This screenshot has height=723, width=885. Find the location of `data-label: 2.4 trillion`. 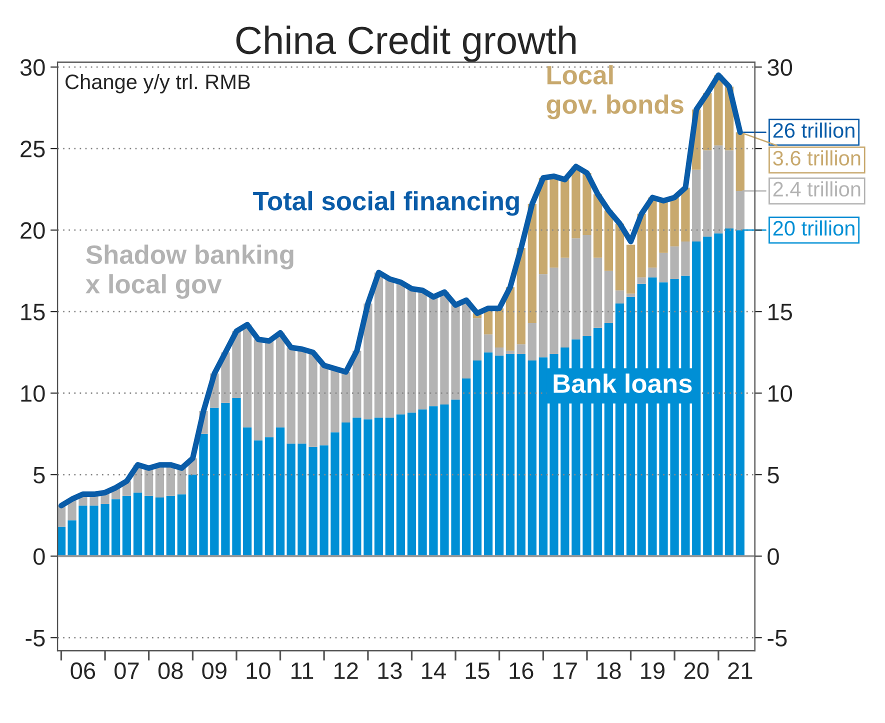

data-label: 2.4 trillion is located at coordinates (816, 189).